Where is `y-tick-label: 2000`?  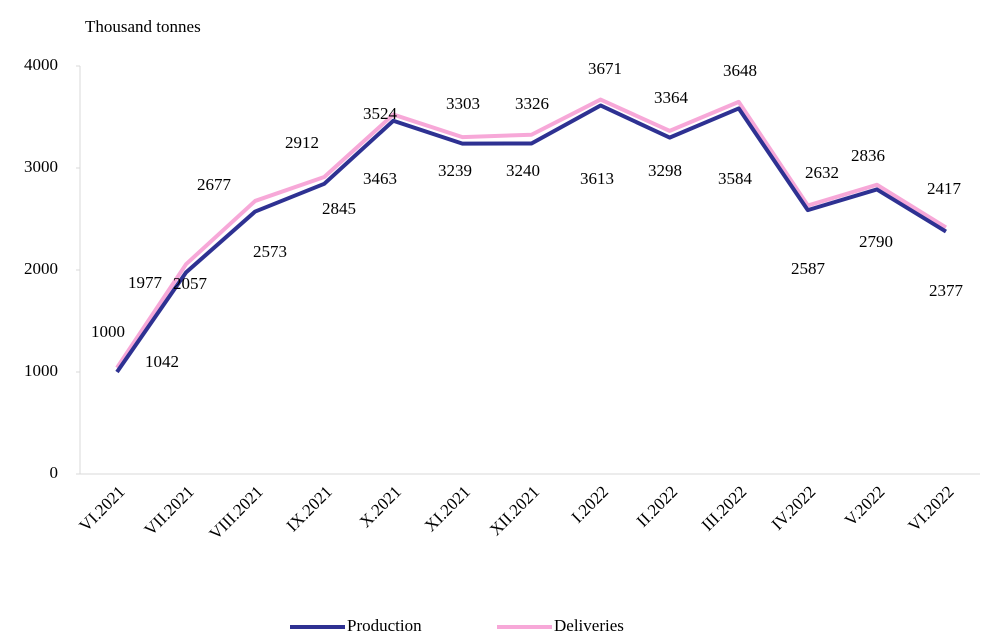 y-tick-label: 2000 is located at coordinates (41, 268).